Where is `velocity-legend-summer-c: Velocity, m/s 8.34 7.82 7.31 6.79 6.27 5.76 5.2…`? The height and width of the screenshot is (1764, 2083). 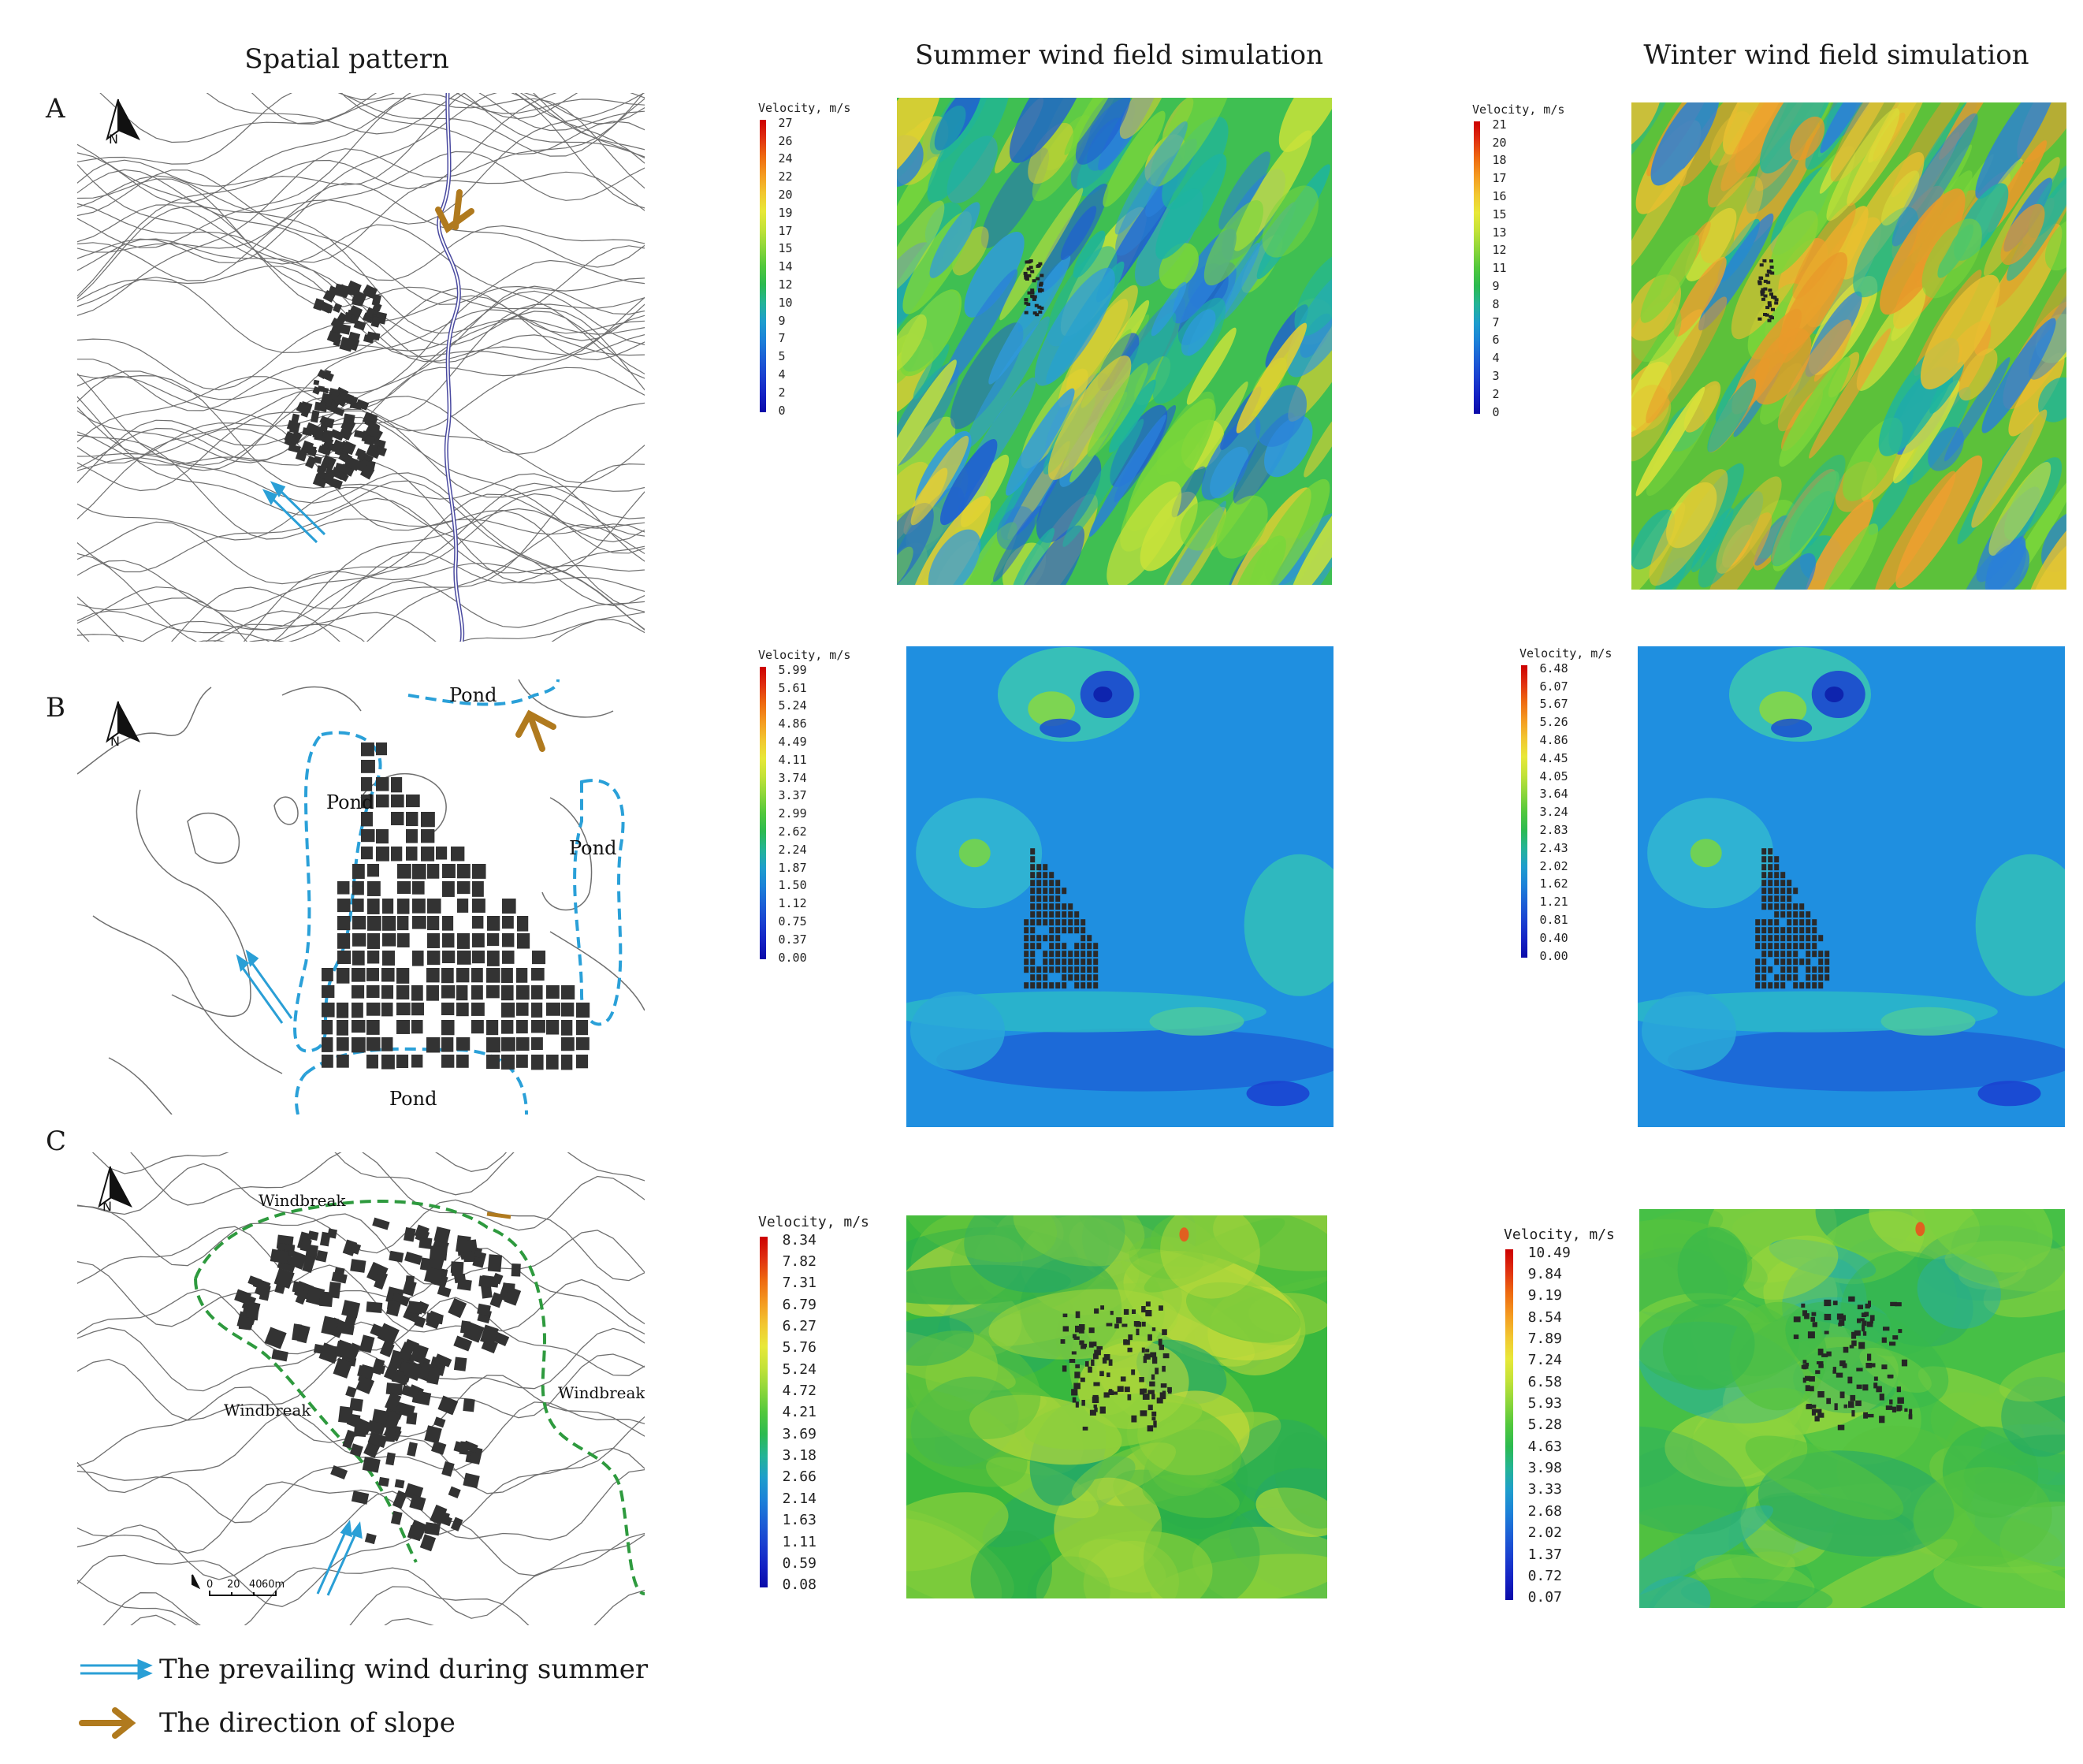 velocity-legend-summer-c: Velocity, m/s 8.34 7.82 7.31 6.79 6.27 5.76 5.2… is located at coordinates (825, 1404).